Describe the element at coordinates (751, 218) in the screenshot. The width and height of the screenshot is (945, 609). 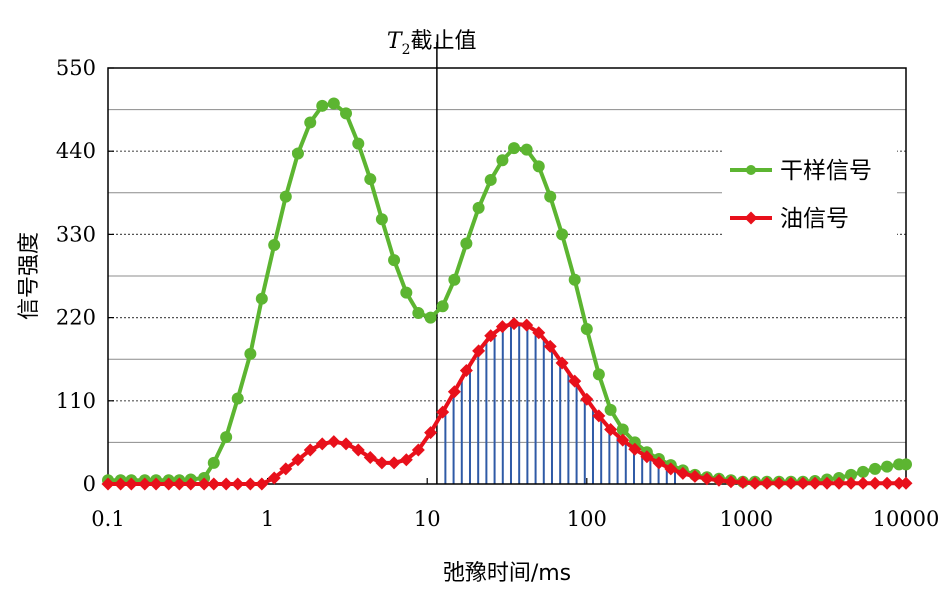
I see `legend-oil-signal-marker` at that location.